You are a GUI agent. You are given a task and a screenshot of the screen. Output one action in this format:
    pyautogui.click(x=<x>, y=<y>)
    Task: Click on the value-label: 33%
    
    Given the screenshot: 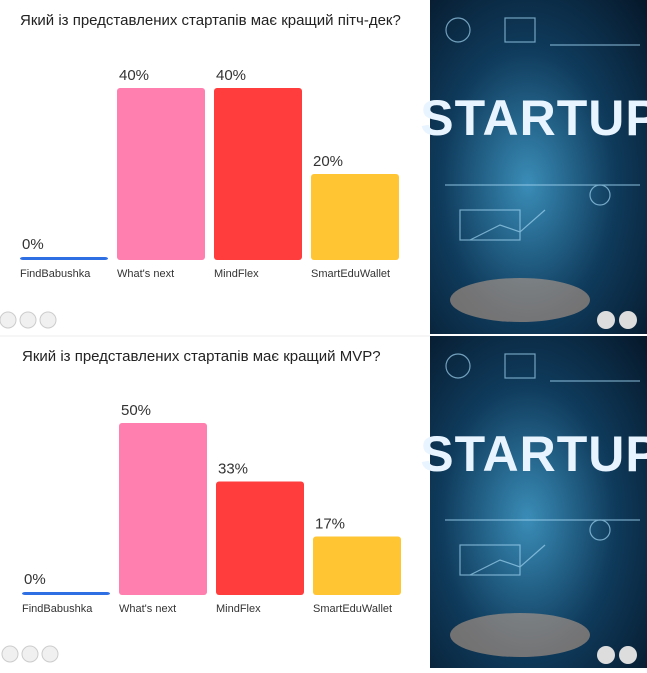 What is the action you would take?
    pyautogui.click(x=233, y=468)
    